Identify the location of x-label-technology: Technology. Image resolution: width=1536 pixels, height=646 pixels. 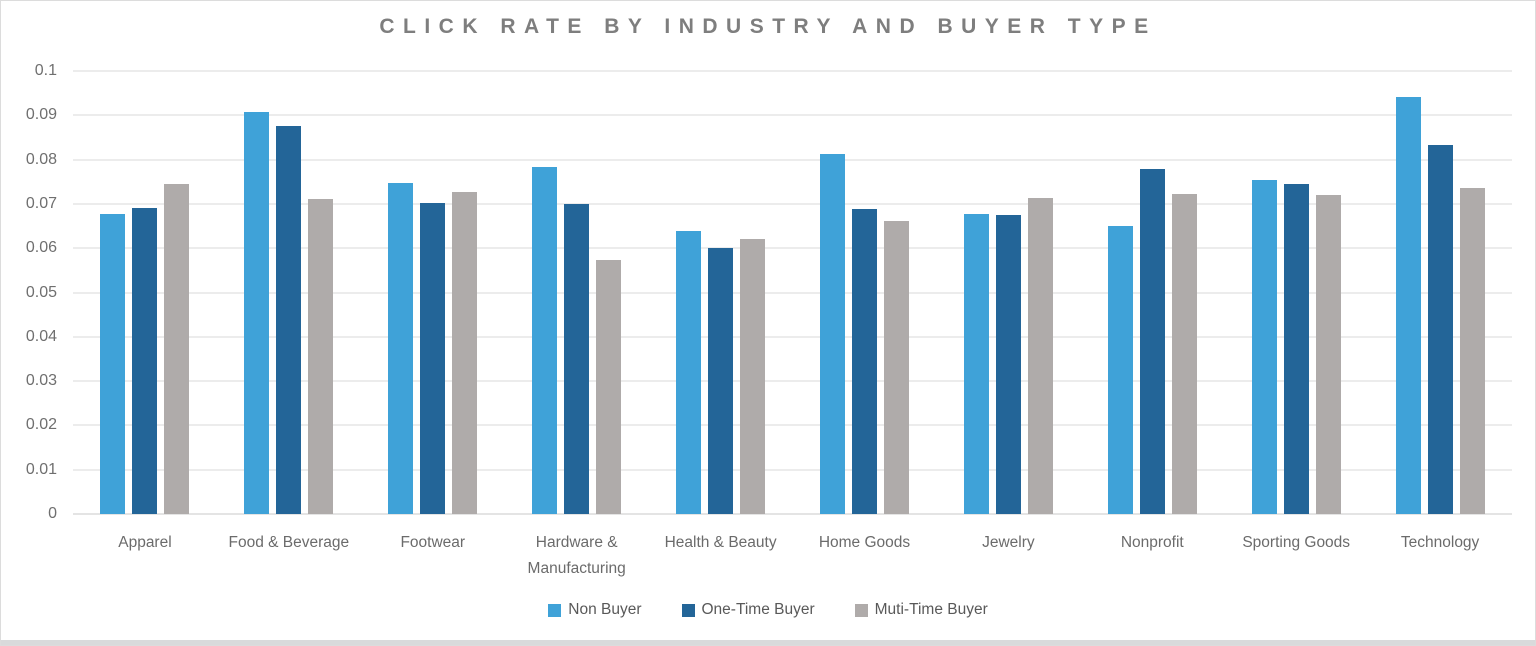
(1440, 542).